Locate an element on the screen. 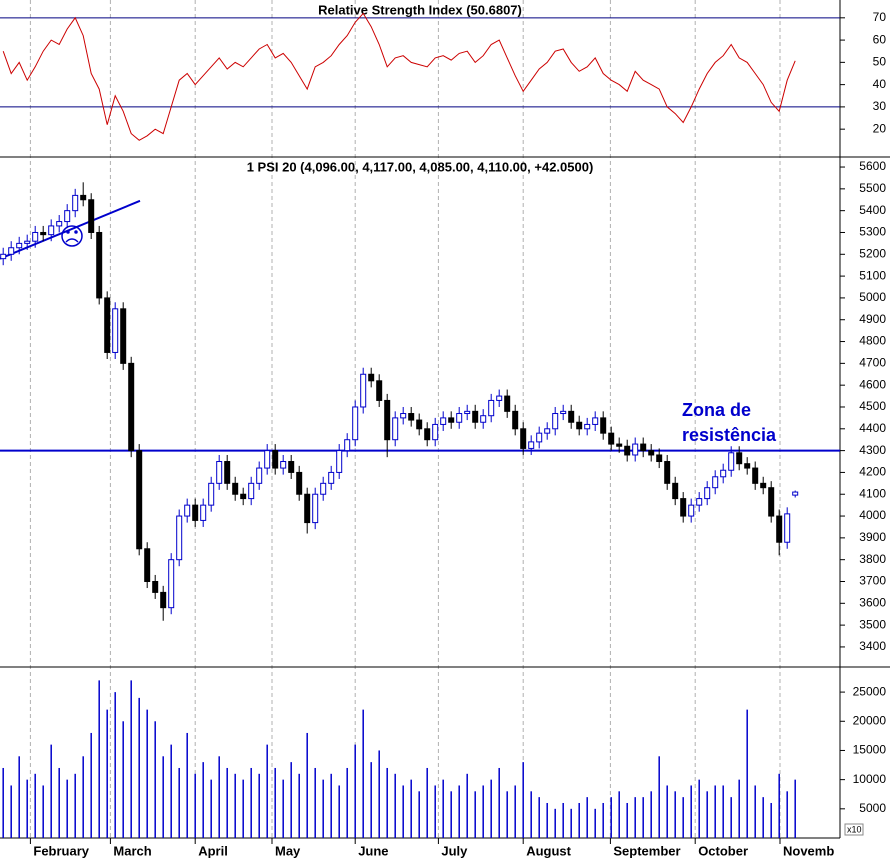 The width and height of the screenshot is (890, 860). y-tick-label: 5600 is located at coordinates (872, 166).